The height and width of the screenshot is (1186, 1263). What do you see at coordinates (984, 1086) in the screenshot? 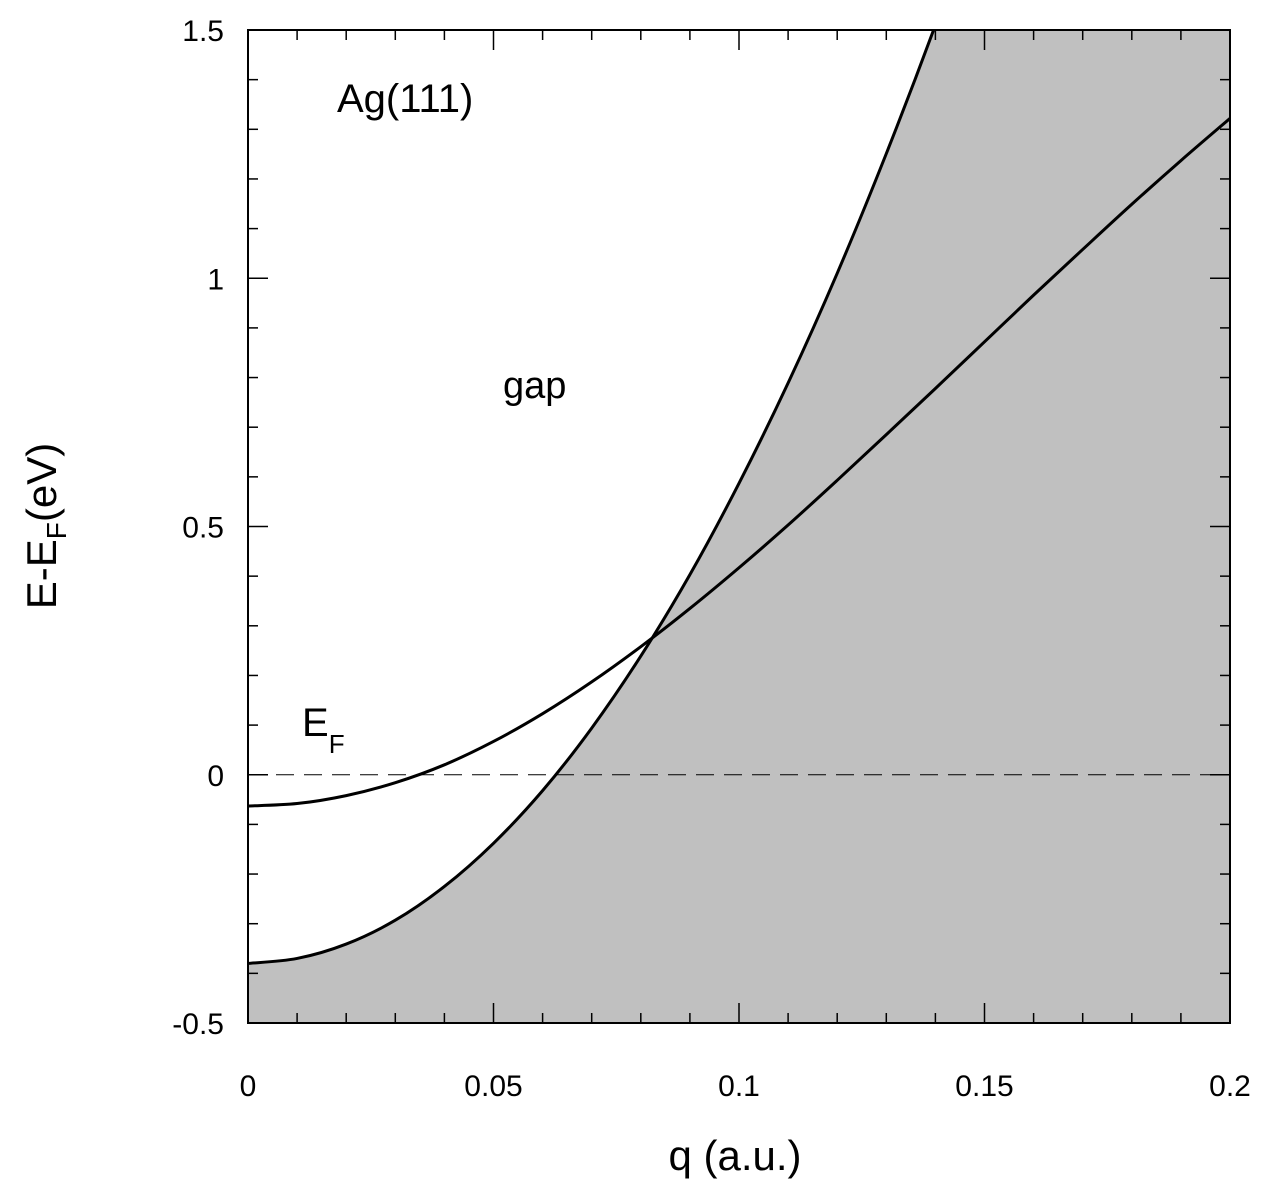
I see `x-tick-label: 0.15` at bounding box center [984, 1086].